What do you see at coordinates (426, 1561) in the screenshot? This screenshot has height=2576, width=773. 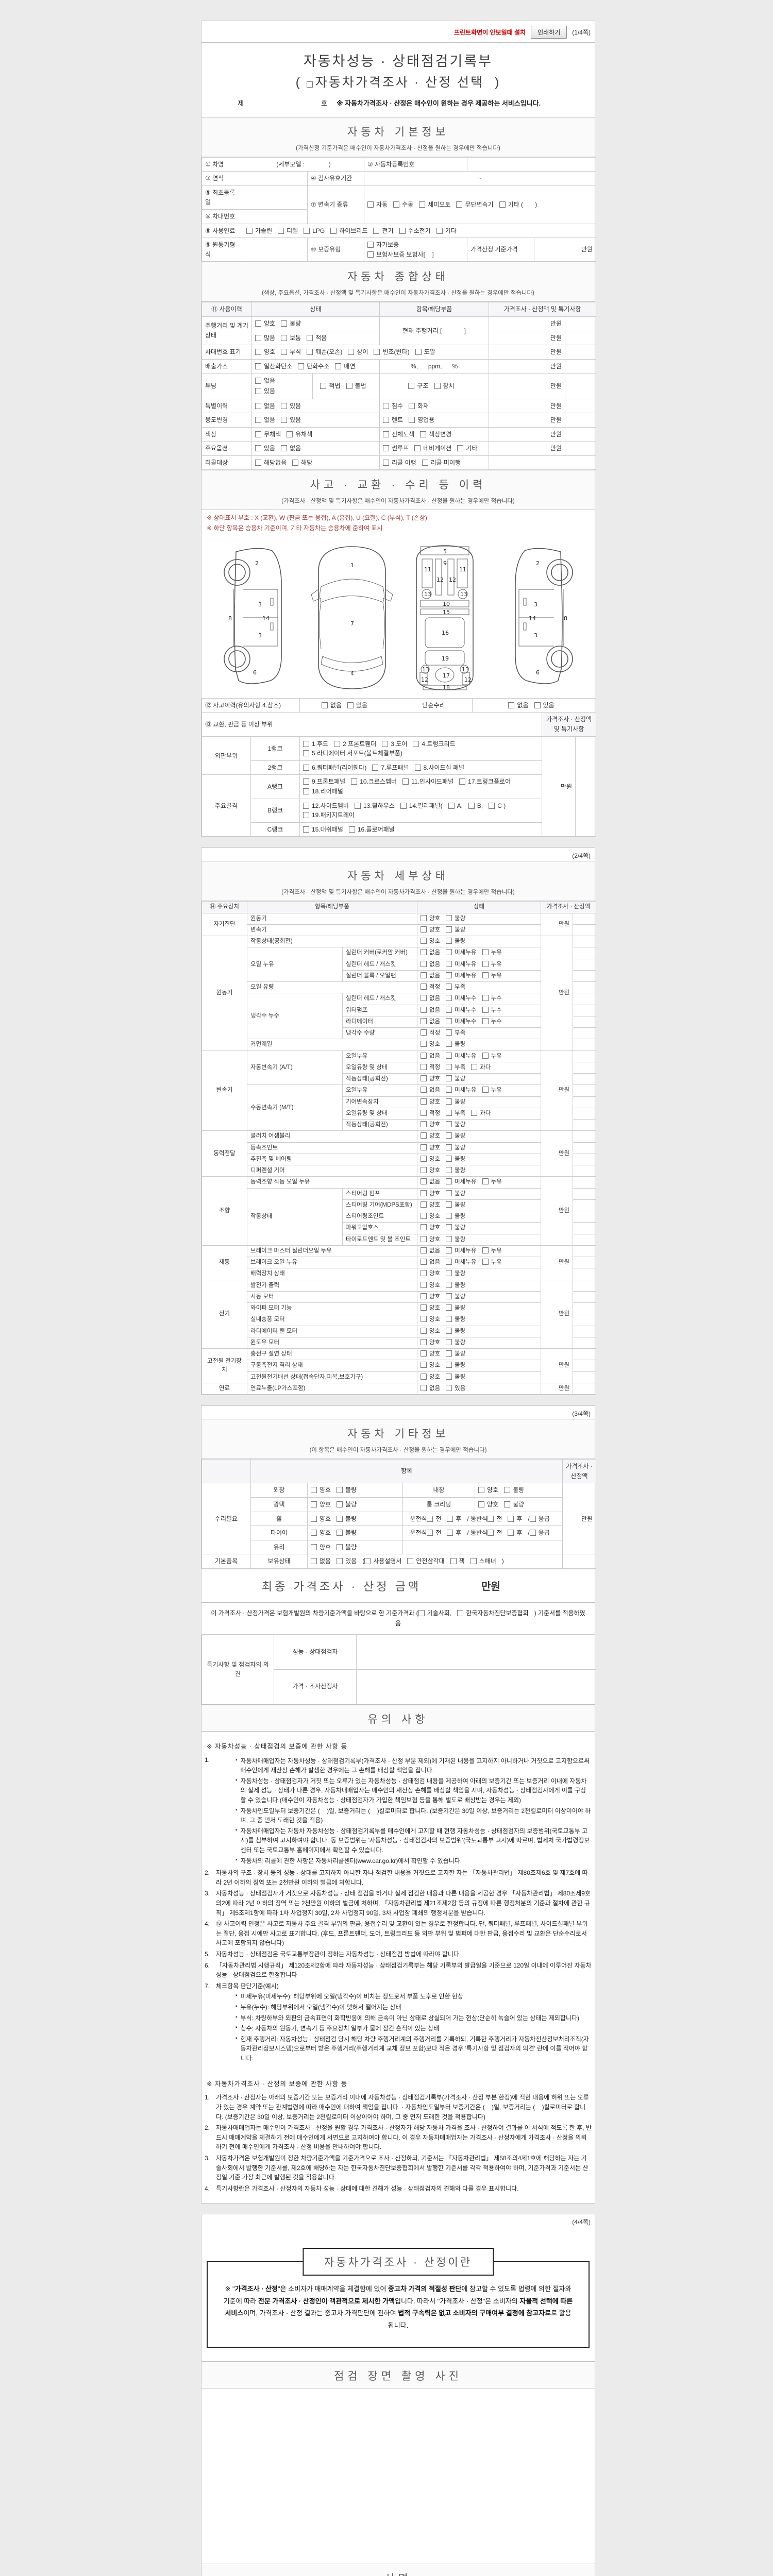 I see `checkbox-option: 안전삼각대` at bounding box center [426, 1561].